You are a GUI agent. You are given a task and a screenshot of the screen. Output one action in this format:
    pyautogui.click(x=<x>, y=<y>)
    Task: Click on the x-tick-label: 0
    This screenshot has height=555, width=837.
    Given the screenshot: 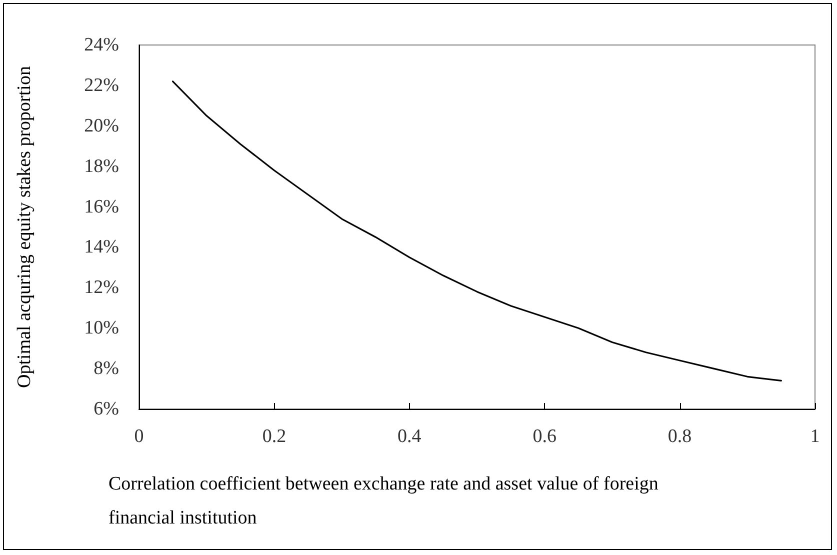 What is the action you would take?
    pyautogui.click(x=139, y=436)
    